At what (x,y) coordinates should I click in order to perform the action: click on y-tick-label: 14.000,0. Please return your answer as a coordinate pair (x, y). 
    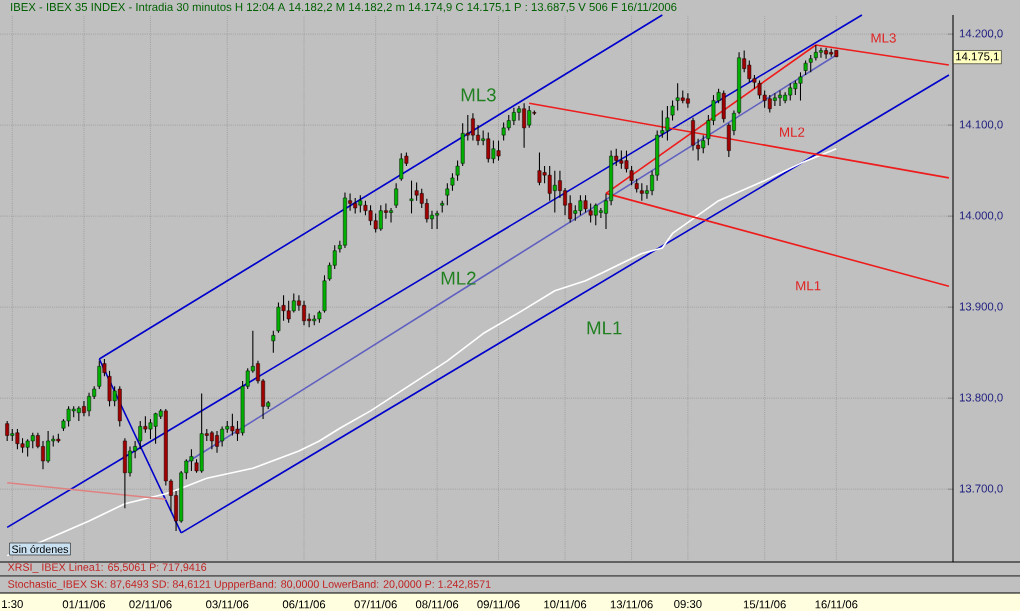
    Looking at the image, I should click on (981, 216).